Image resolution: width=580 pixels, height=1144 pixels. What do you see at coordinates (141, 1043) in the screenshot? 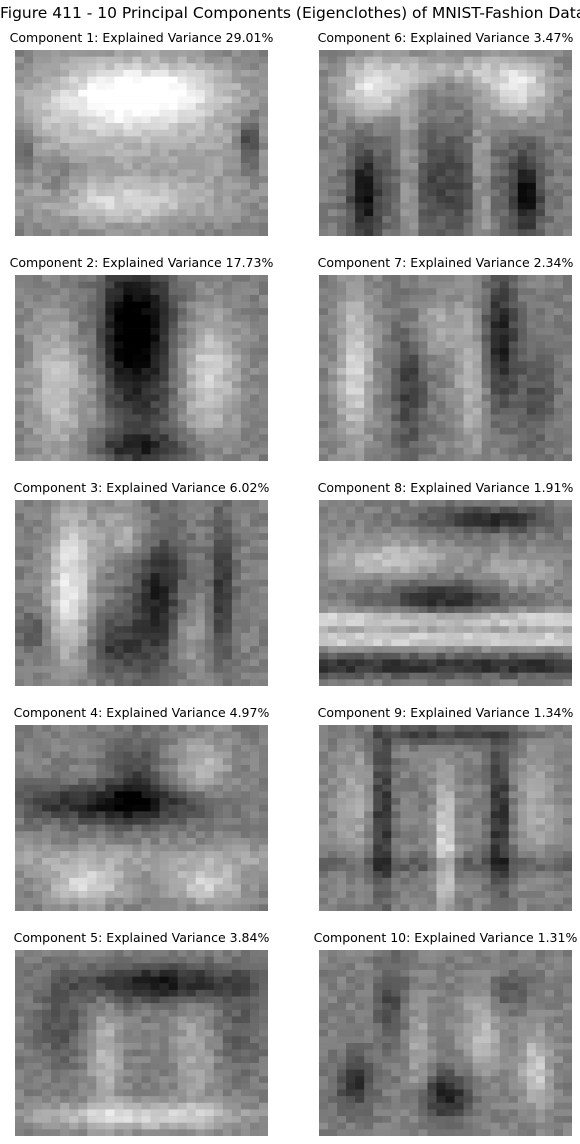
I see `component-5-image` at bounding box center [141, 1043].